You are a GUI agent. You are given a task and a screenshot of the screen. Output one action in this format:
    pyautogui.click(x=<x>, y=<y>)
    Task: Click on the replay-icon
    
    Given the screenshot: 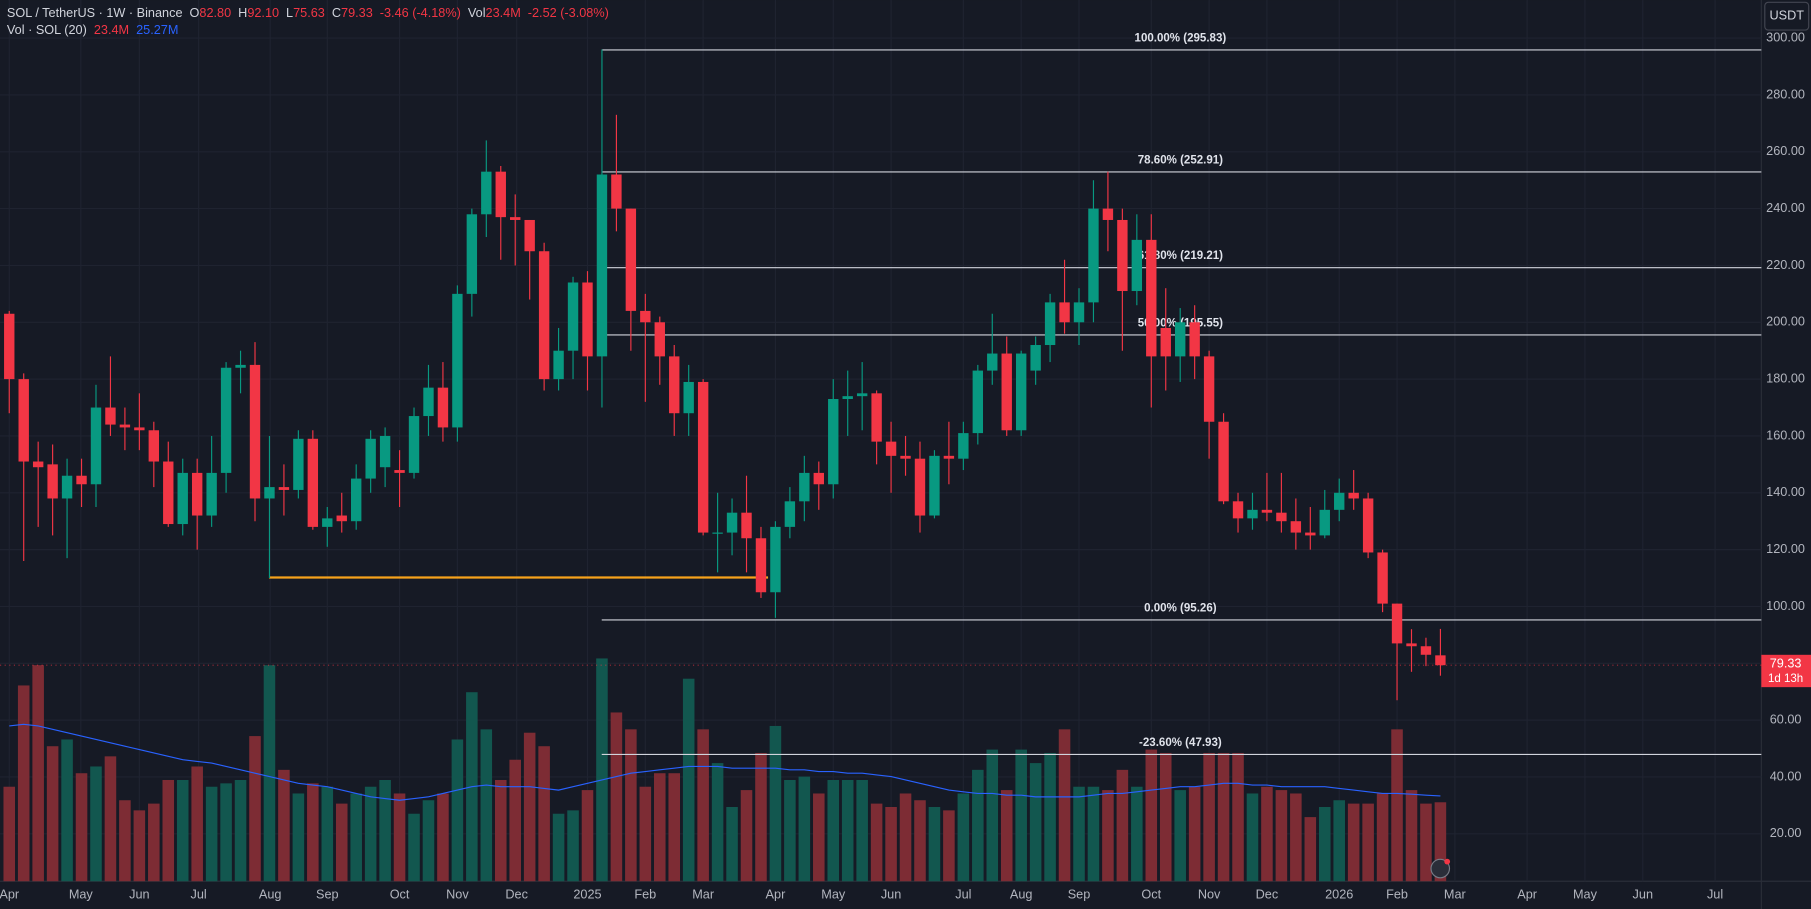 What is the action you would take?
    pyautogui.click(x=1440, y=868)
    